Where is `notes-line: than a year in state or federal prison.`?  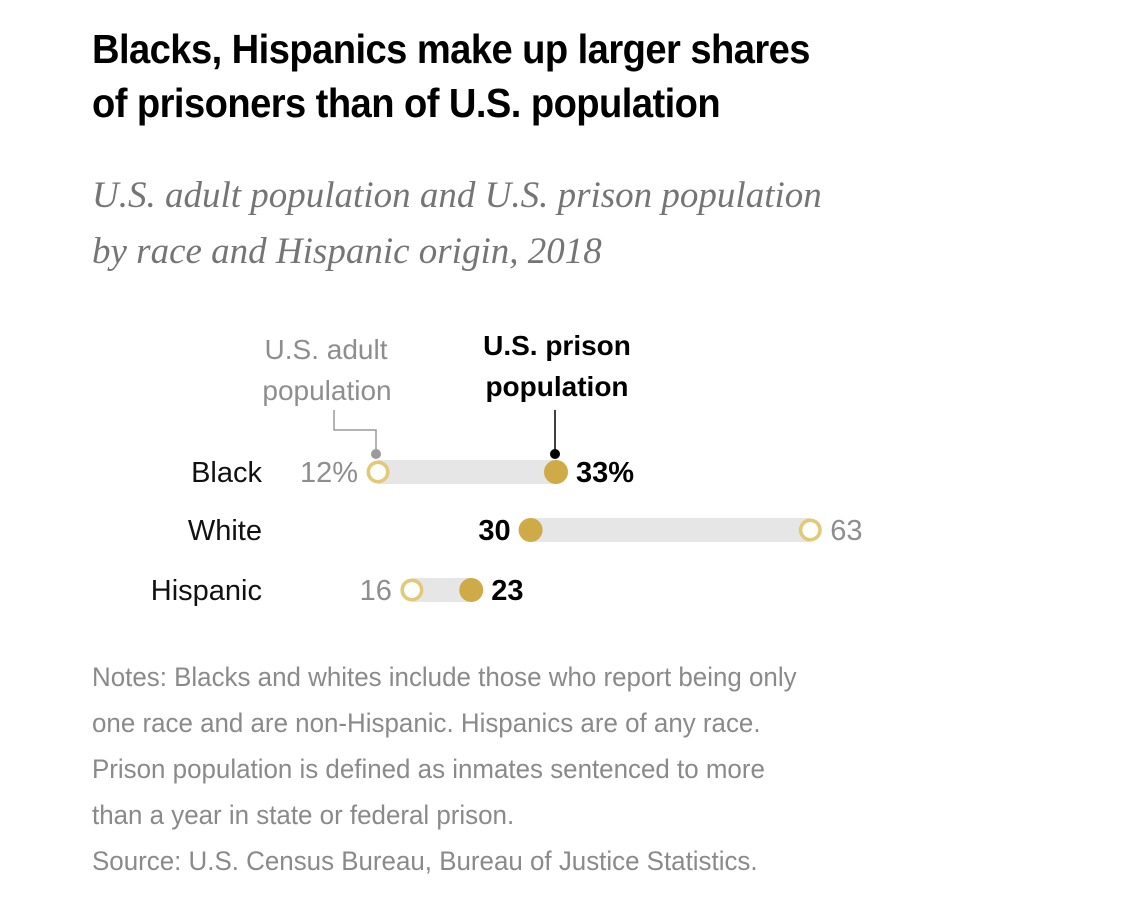
notes-line: than a year in state or federal prison. is located at coordinates (303, 815).